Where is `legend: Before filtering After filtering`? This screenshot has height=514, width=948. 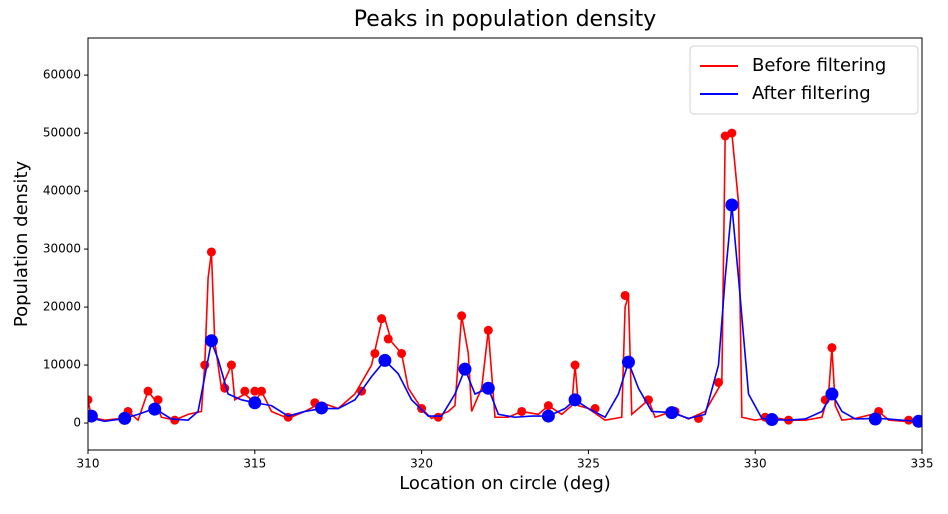
legend: Before filtering After filtering is located at coordinates (804, 80).